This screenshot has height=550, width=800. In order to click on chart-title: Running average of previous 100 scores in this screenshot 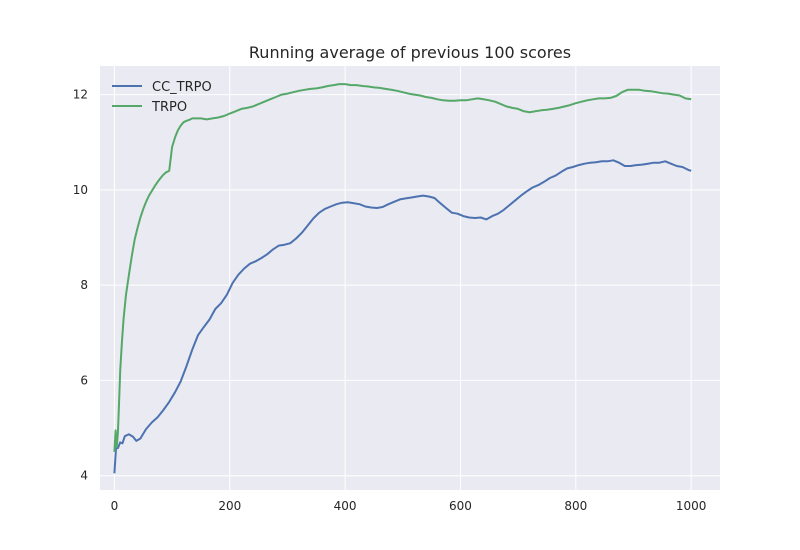, I will do `click(410, 52)`.